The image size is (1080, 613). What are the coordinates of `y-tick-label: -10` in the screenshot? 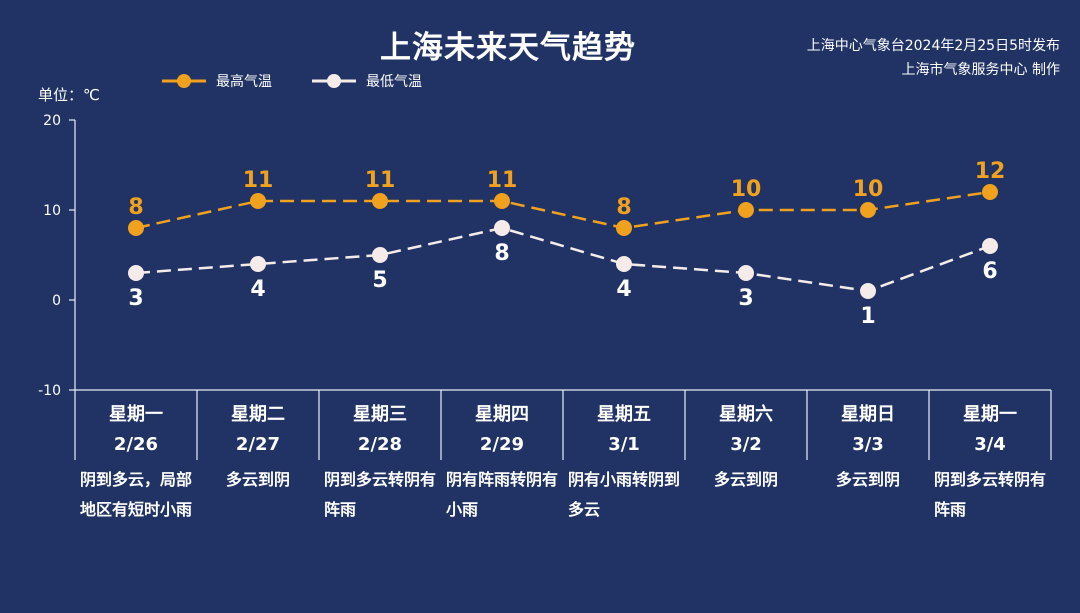 It's located at (49, 391).